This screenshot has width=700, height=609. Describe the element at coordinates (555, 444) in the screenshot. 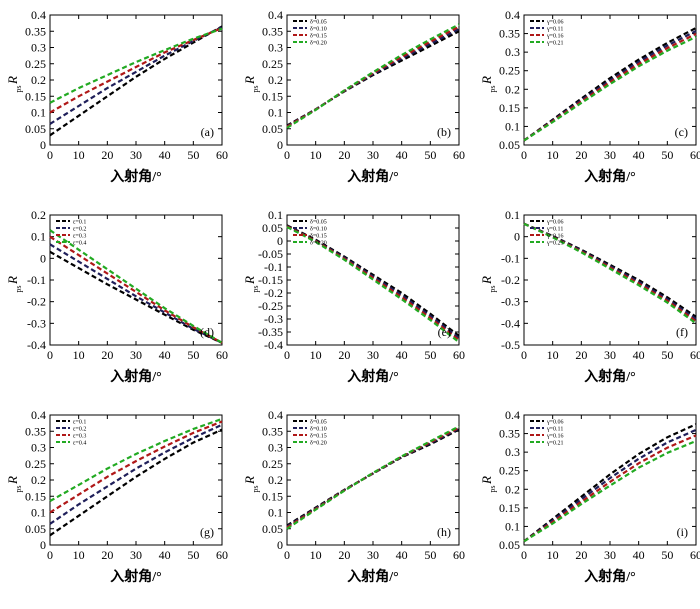

I see `legend-label: γ=0.21` at that location.